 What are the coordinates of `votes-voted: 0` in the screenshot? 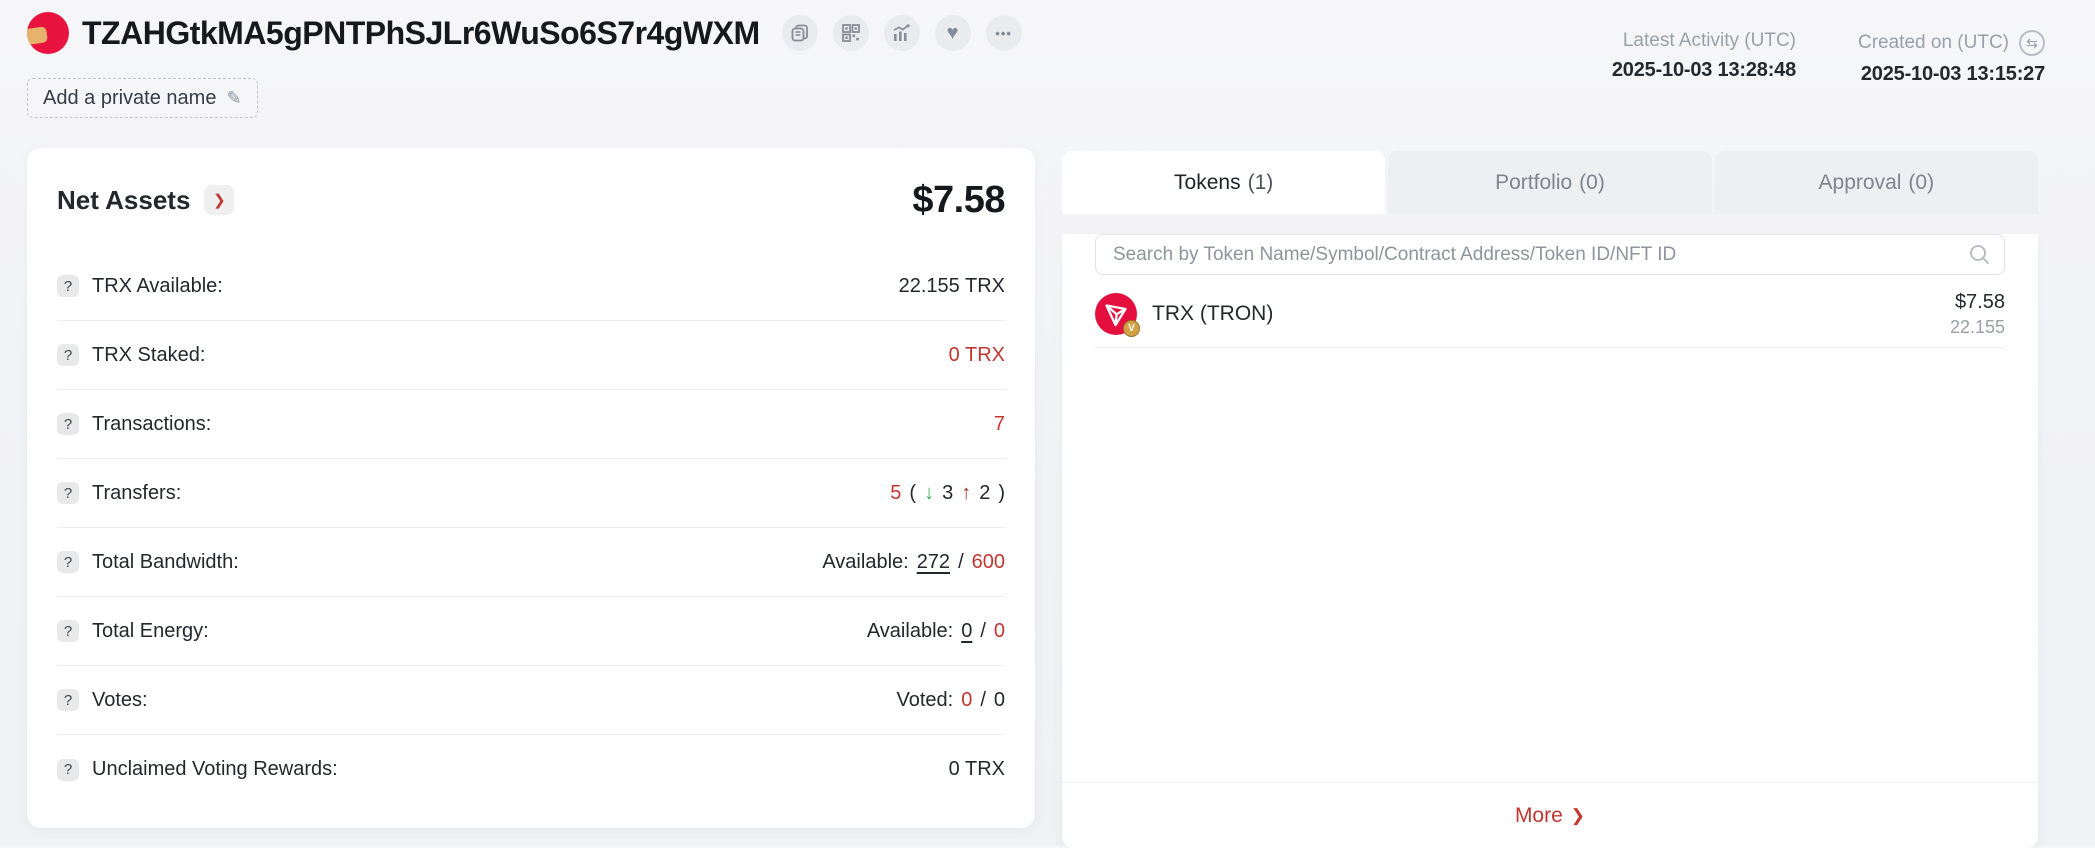 It's located at (967, 699).